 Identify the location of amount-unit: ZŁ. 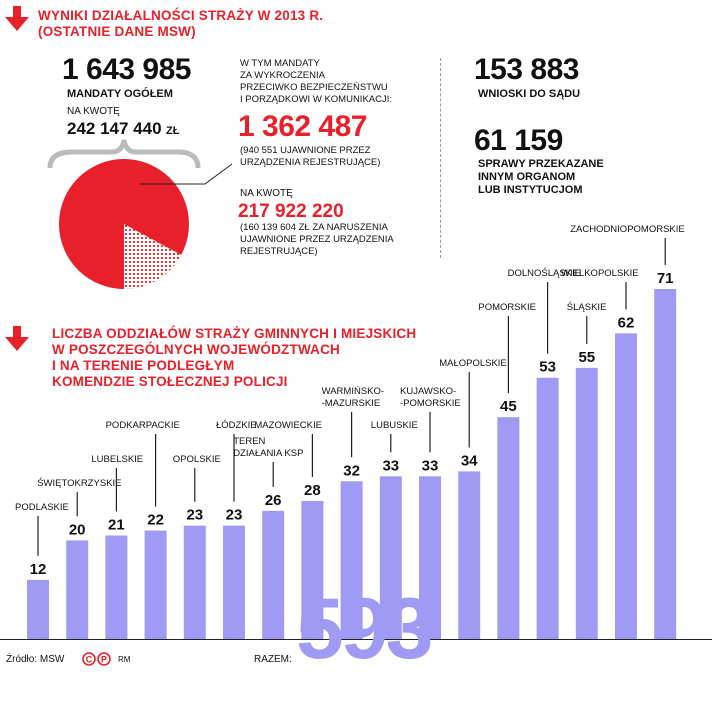
(173, 131).